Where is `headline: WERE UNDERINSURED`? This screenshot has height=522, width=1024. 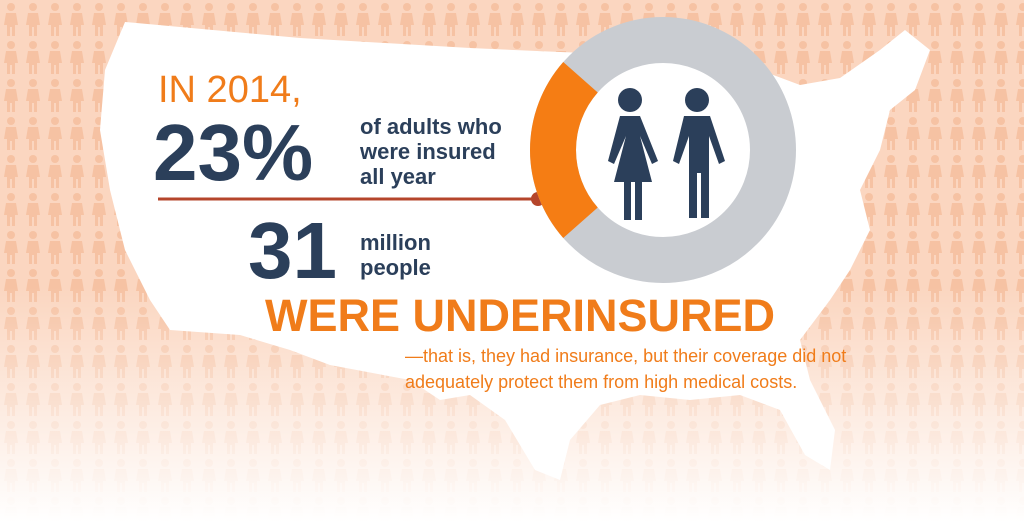 headline: WERE UNDERINSURED is located at coordinates (520, 315).